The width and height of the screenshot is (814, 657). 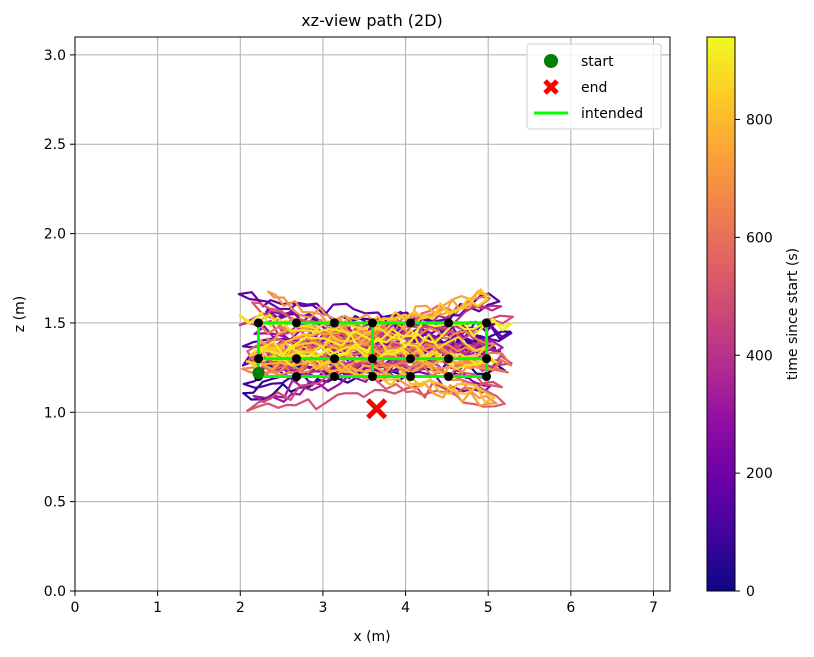 I want to click on legend: start end intended, so click(x=594, y=86).